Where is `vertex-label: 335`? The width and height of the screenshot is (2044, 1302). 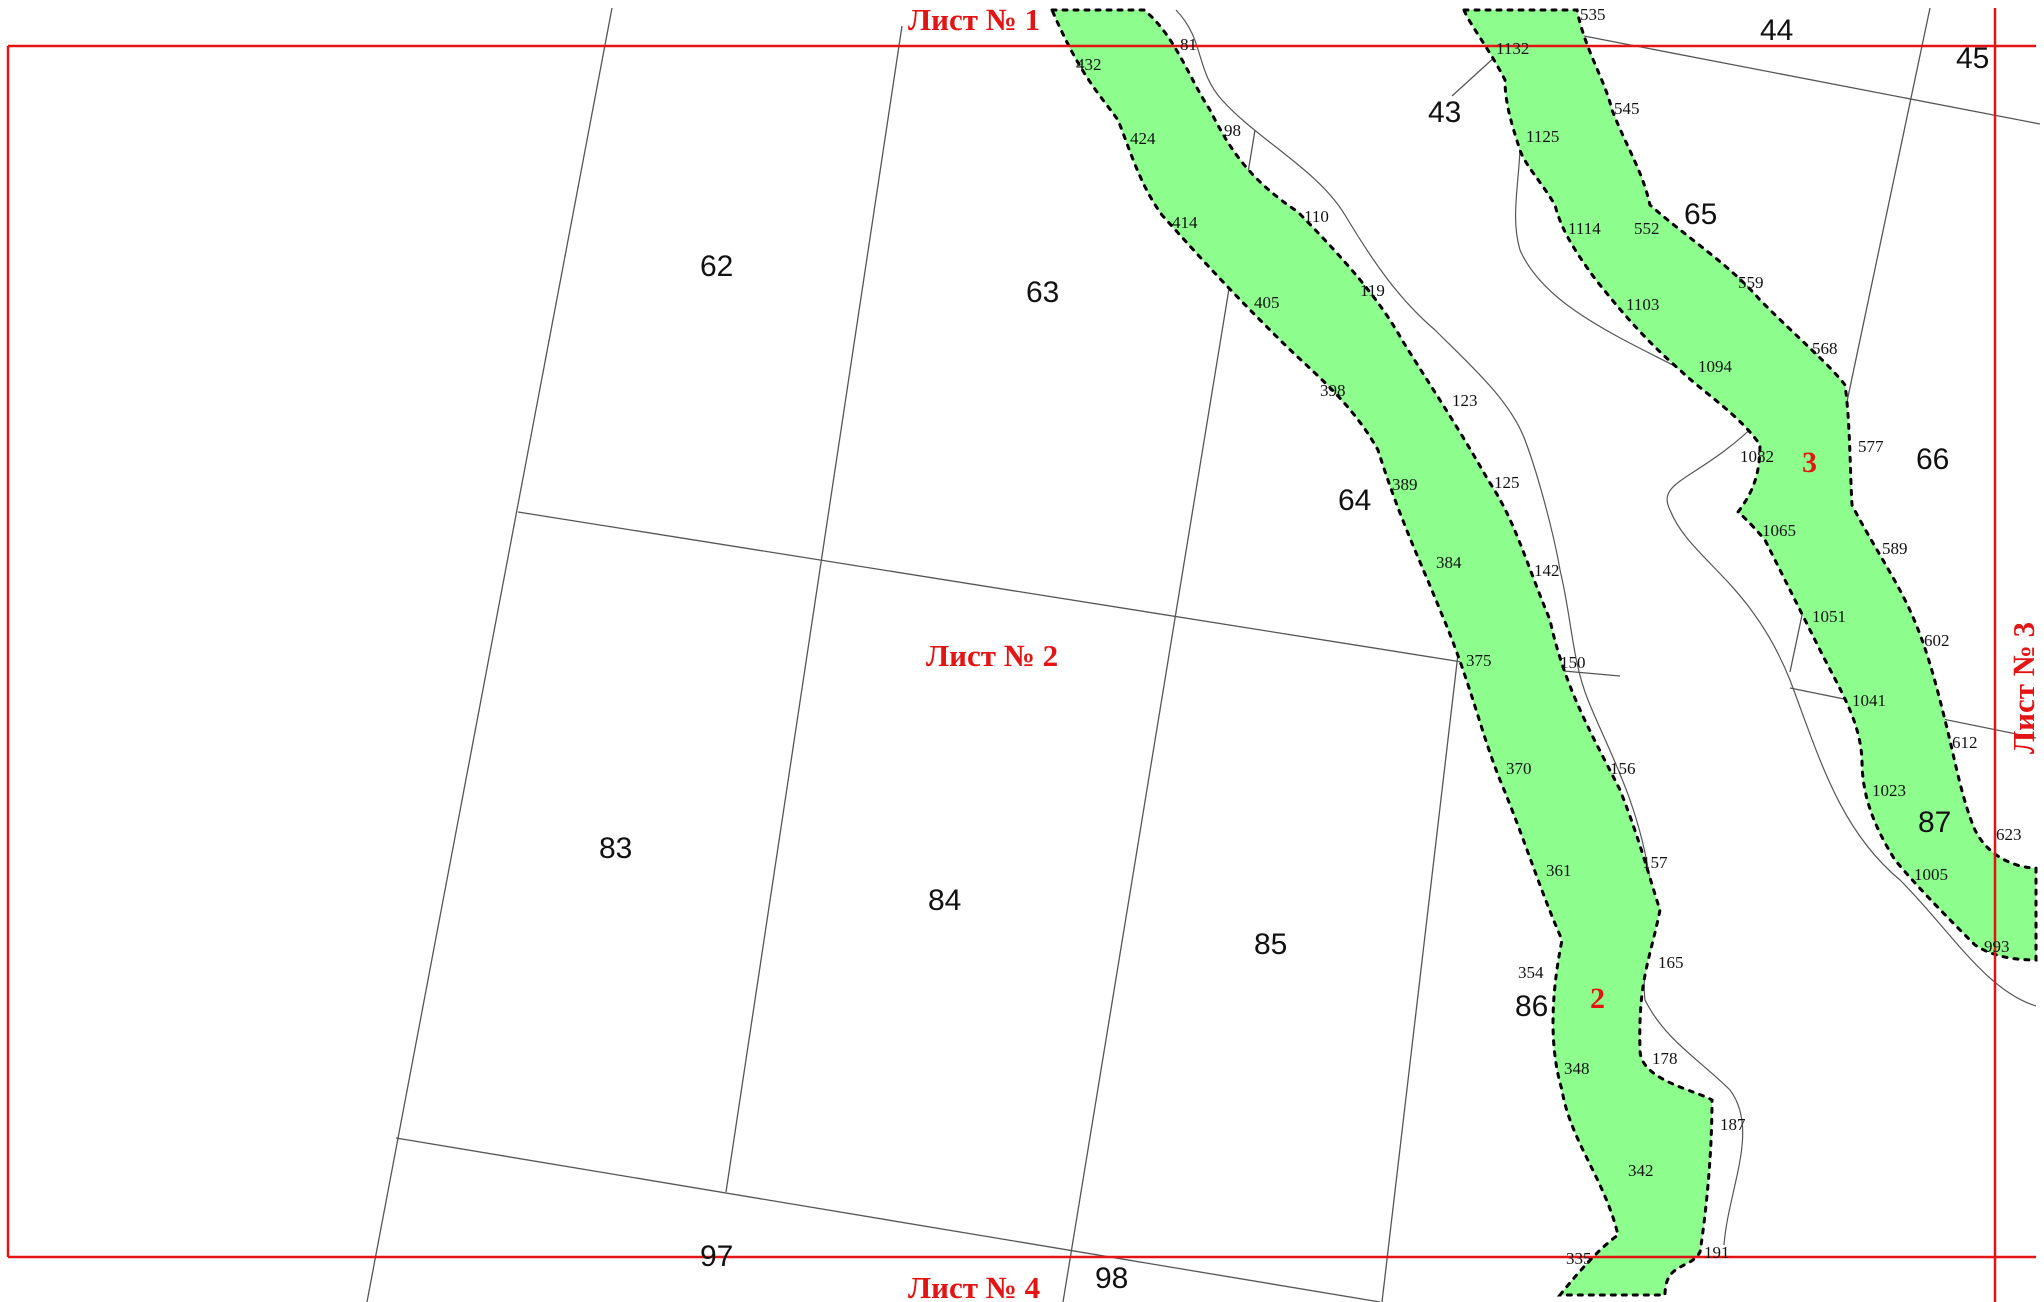 vertex-label: 335 is located at coordinates (1579, 1258).